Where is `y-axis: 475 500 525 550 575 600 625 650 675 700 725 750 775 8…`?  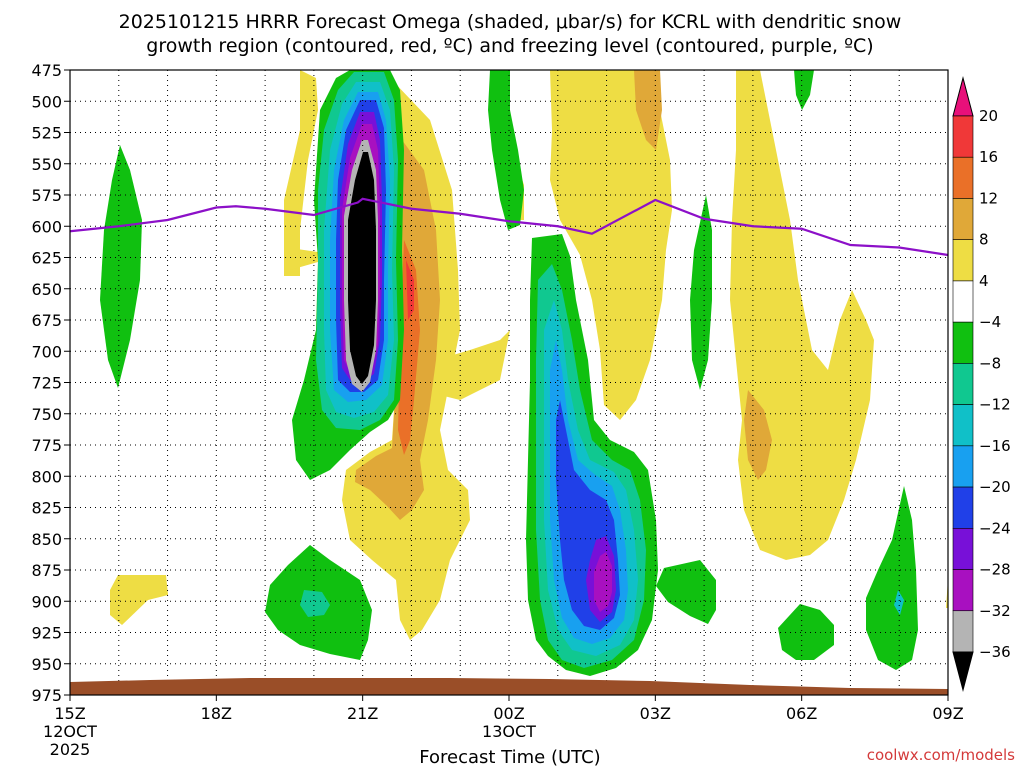
y-axis: 475 500 525 550 575 600 625 650 675 700 725 750 775 8… is located at coordinates (50, 383).